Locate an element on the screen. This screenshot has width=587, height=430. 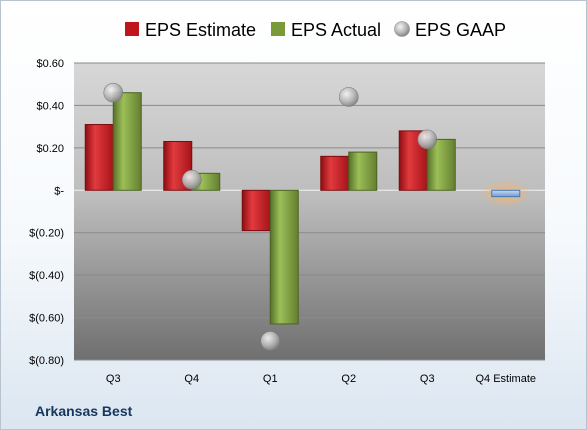
y-tick-label: $0.40 is located at coordinates (50, 106).